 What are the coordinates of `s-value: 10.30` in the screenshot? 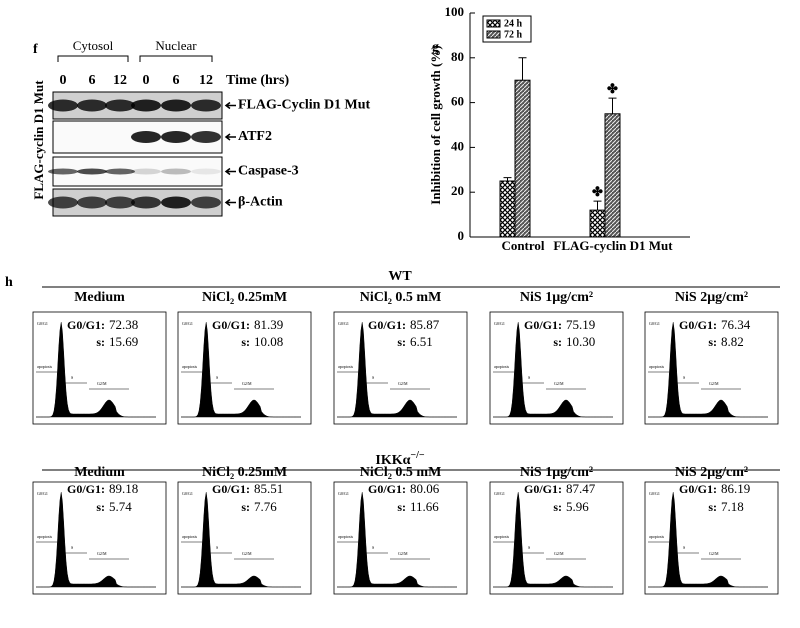 It's located at (580, 341).